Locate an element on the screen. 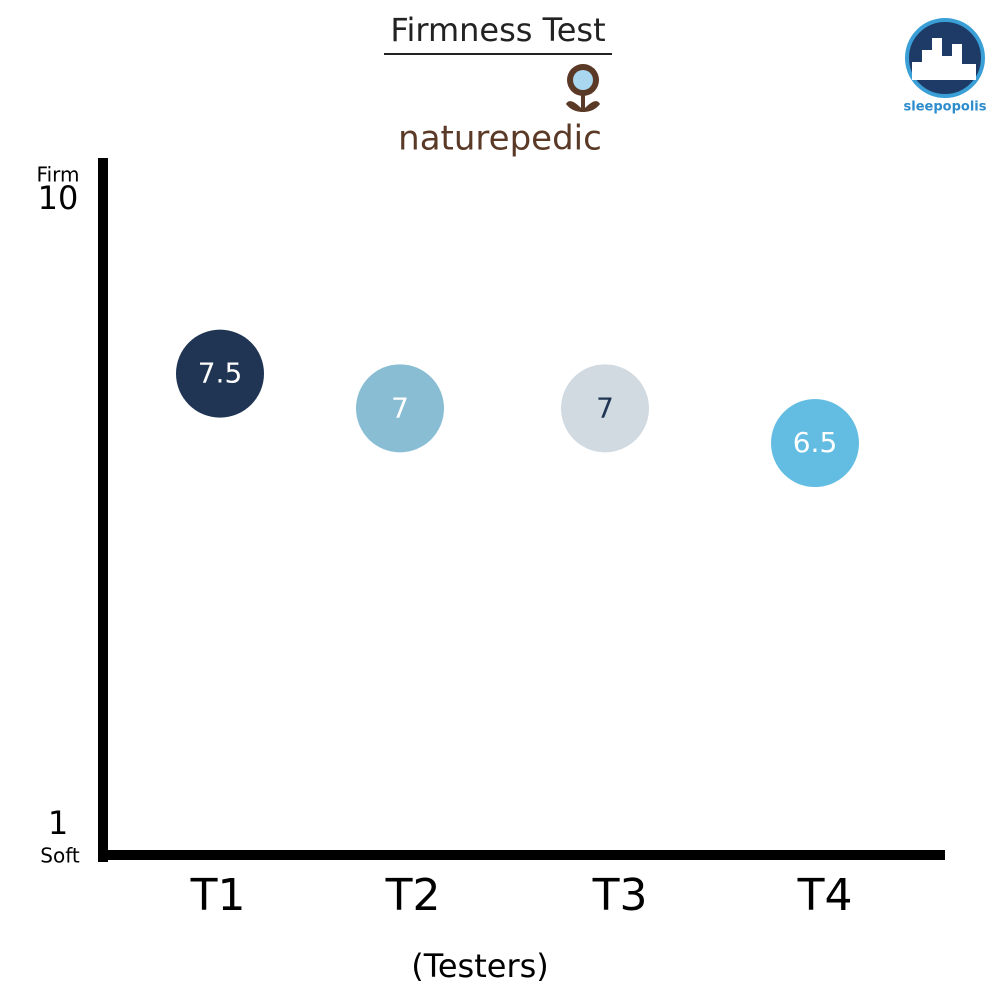  x-tick-label: T3 is located at coordinates (620, 895).